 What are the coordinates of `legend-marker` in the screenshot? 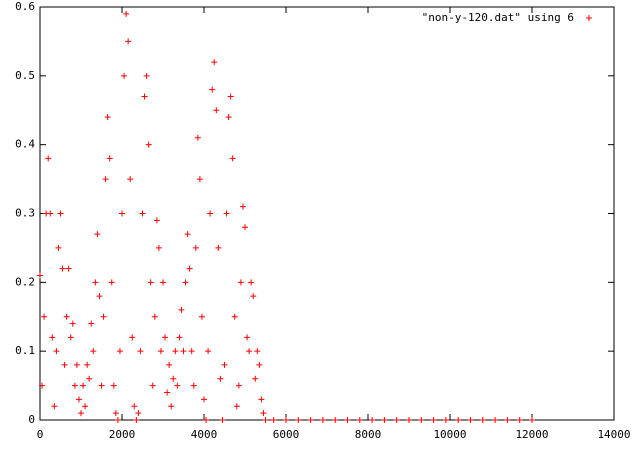 It's located at (589, 18).